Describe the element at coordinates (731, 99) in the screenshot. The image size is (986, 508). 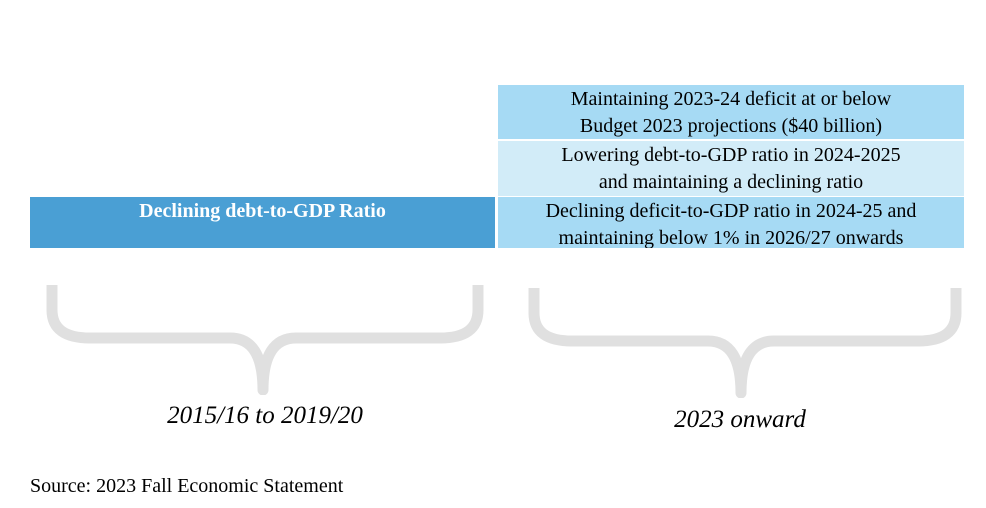
I see `right-goal-1-line-1: Maintaining 2023-24 deficit at or below` at that location.